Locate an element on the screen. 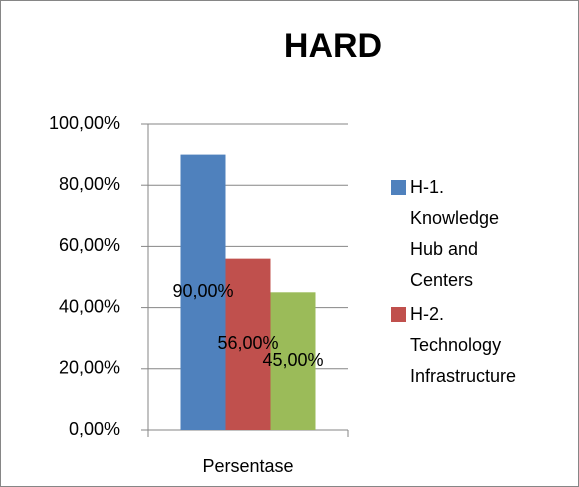  y-tick-label: 40,00% is located at coordinates (89, 306).